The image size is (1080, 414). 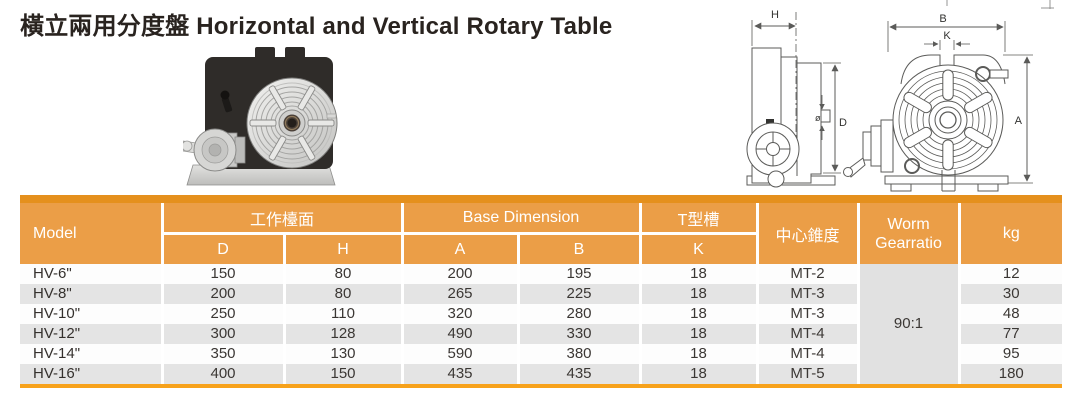 I want to click on cell-a: 265, so click(x=459, y=294).